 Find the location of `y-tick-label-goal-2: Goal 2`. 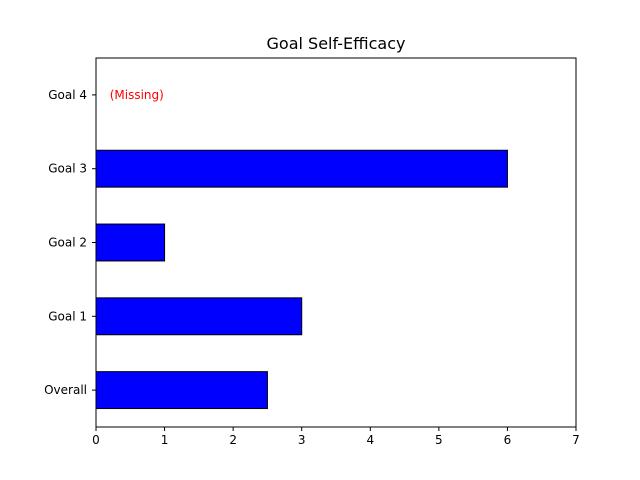

y-tick-label-goal-2: Goal 2 is located at coordinates (67, 243).